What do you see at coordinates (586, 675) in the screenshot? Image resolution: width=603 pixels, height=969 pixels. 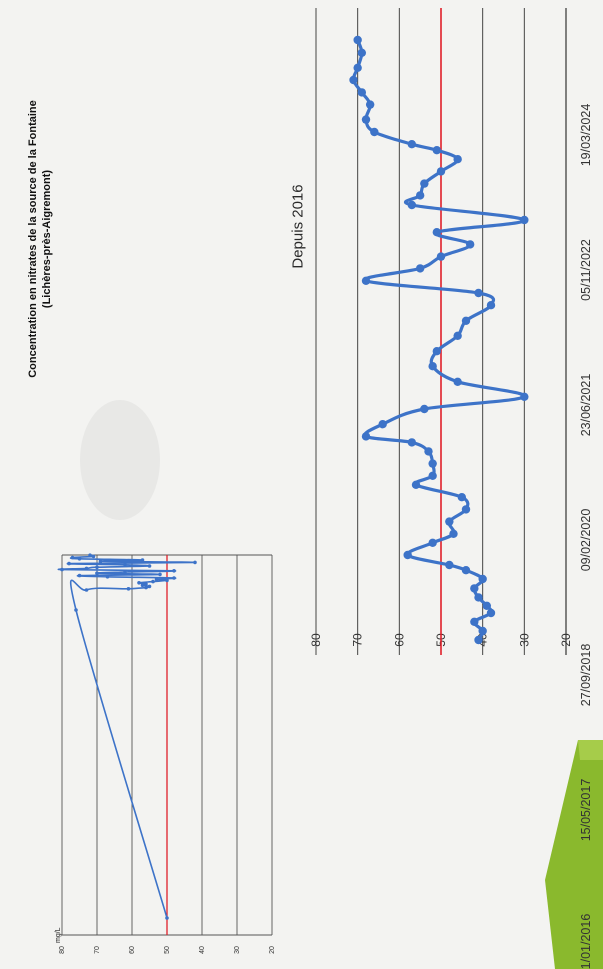 I see `large-xtick-label: 27/09/2018` at bounding box center [586, 675].